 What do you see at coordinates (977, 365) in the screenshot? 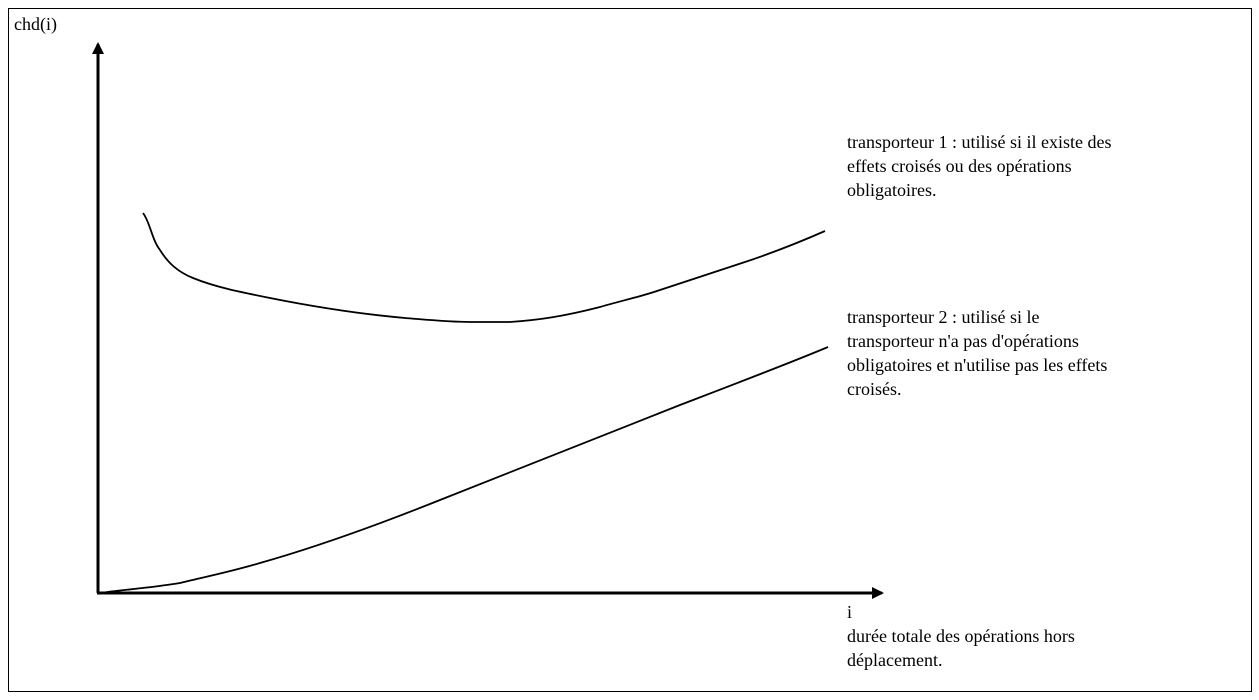
I see `annotation-line: obligatoires et n'utilise pas les effets` at bounding box center [977, 365].